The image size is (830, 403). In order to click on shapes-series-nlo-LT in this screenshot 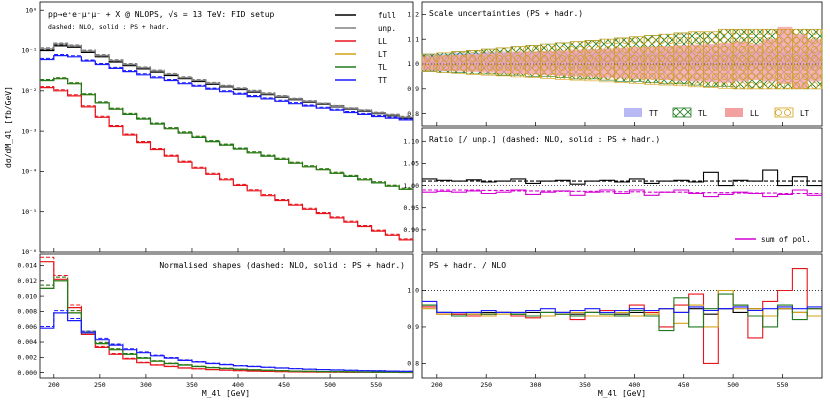, I will do `click(226, 324)`.